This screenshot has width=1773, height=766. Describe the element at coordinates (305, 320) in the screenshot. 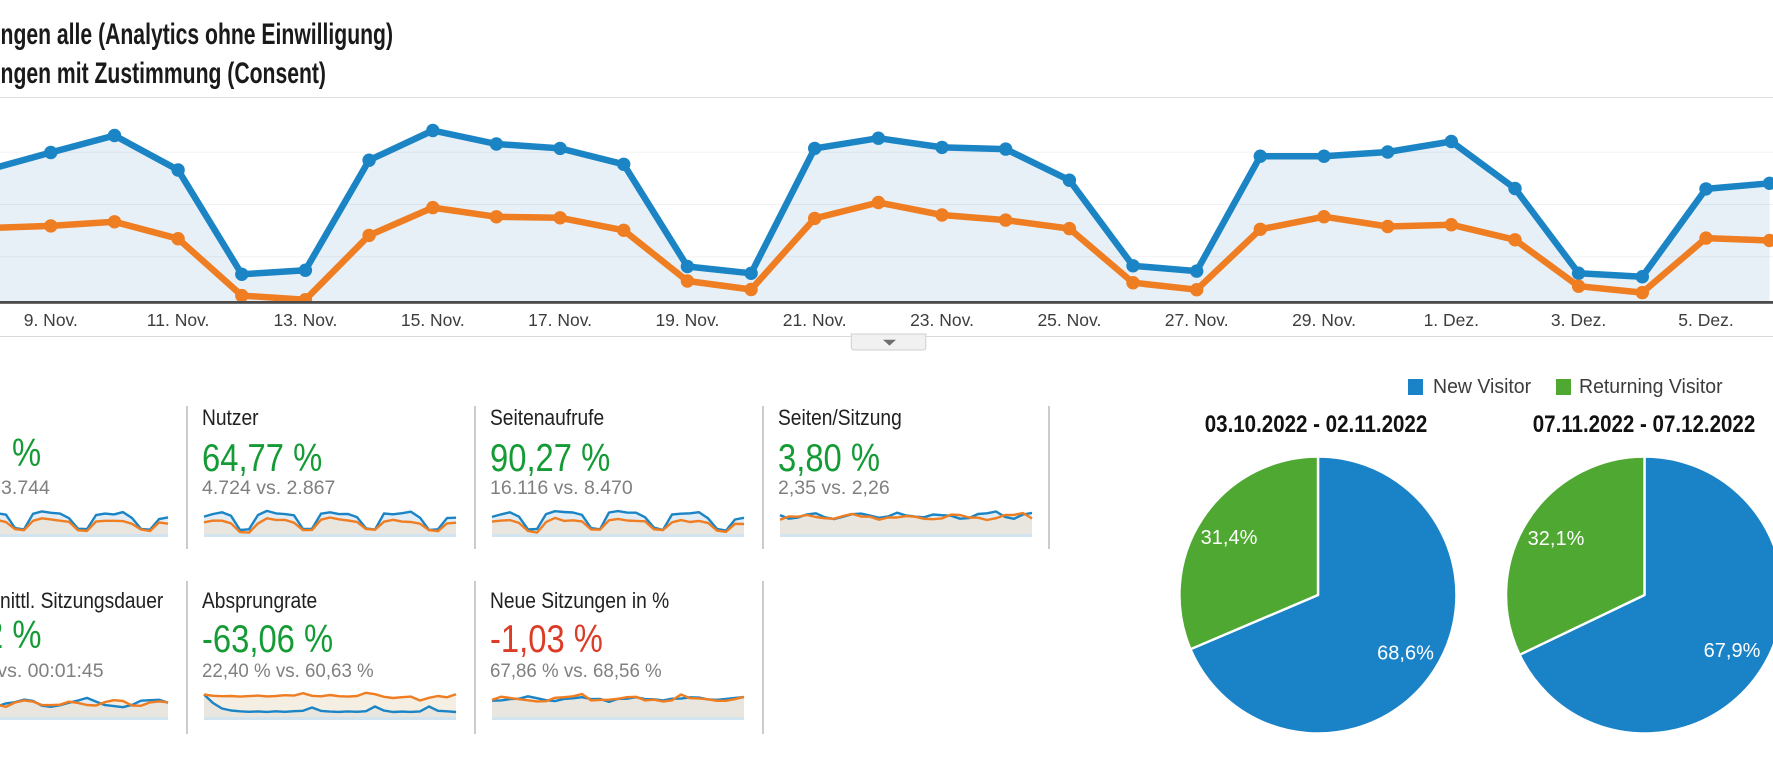

I see `svg-text: 13. Nov.` at that location.